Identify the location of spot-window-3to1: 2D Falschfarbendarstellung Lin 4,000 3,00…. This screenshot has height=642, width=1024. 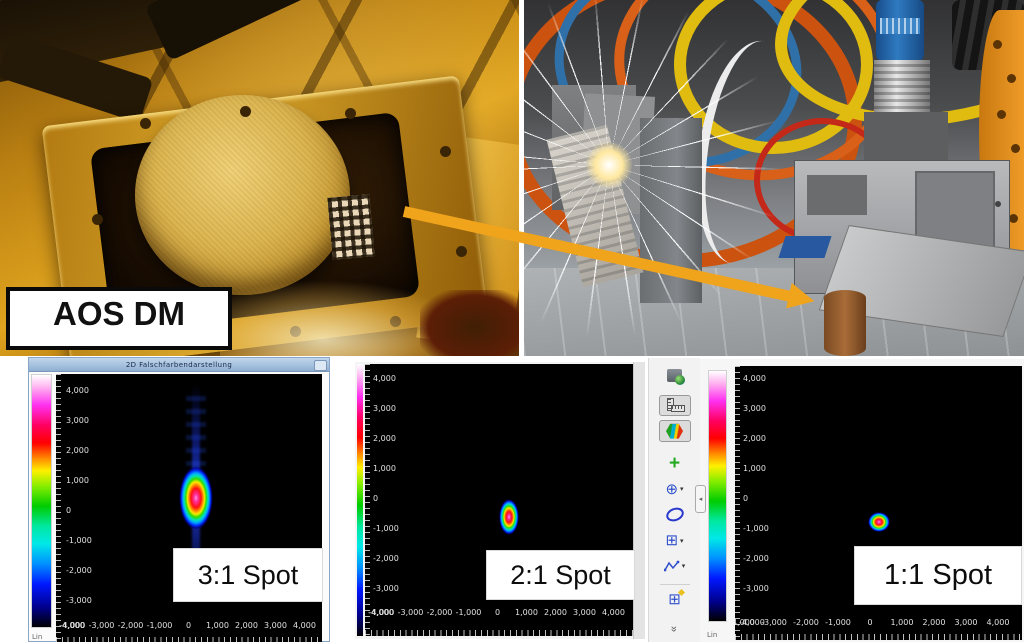
(179, 499).